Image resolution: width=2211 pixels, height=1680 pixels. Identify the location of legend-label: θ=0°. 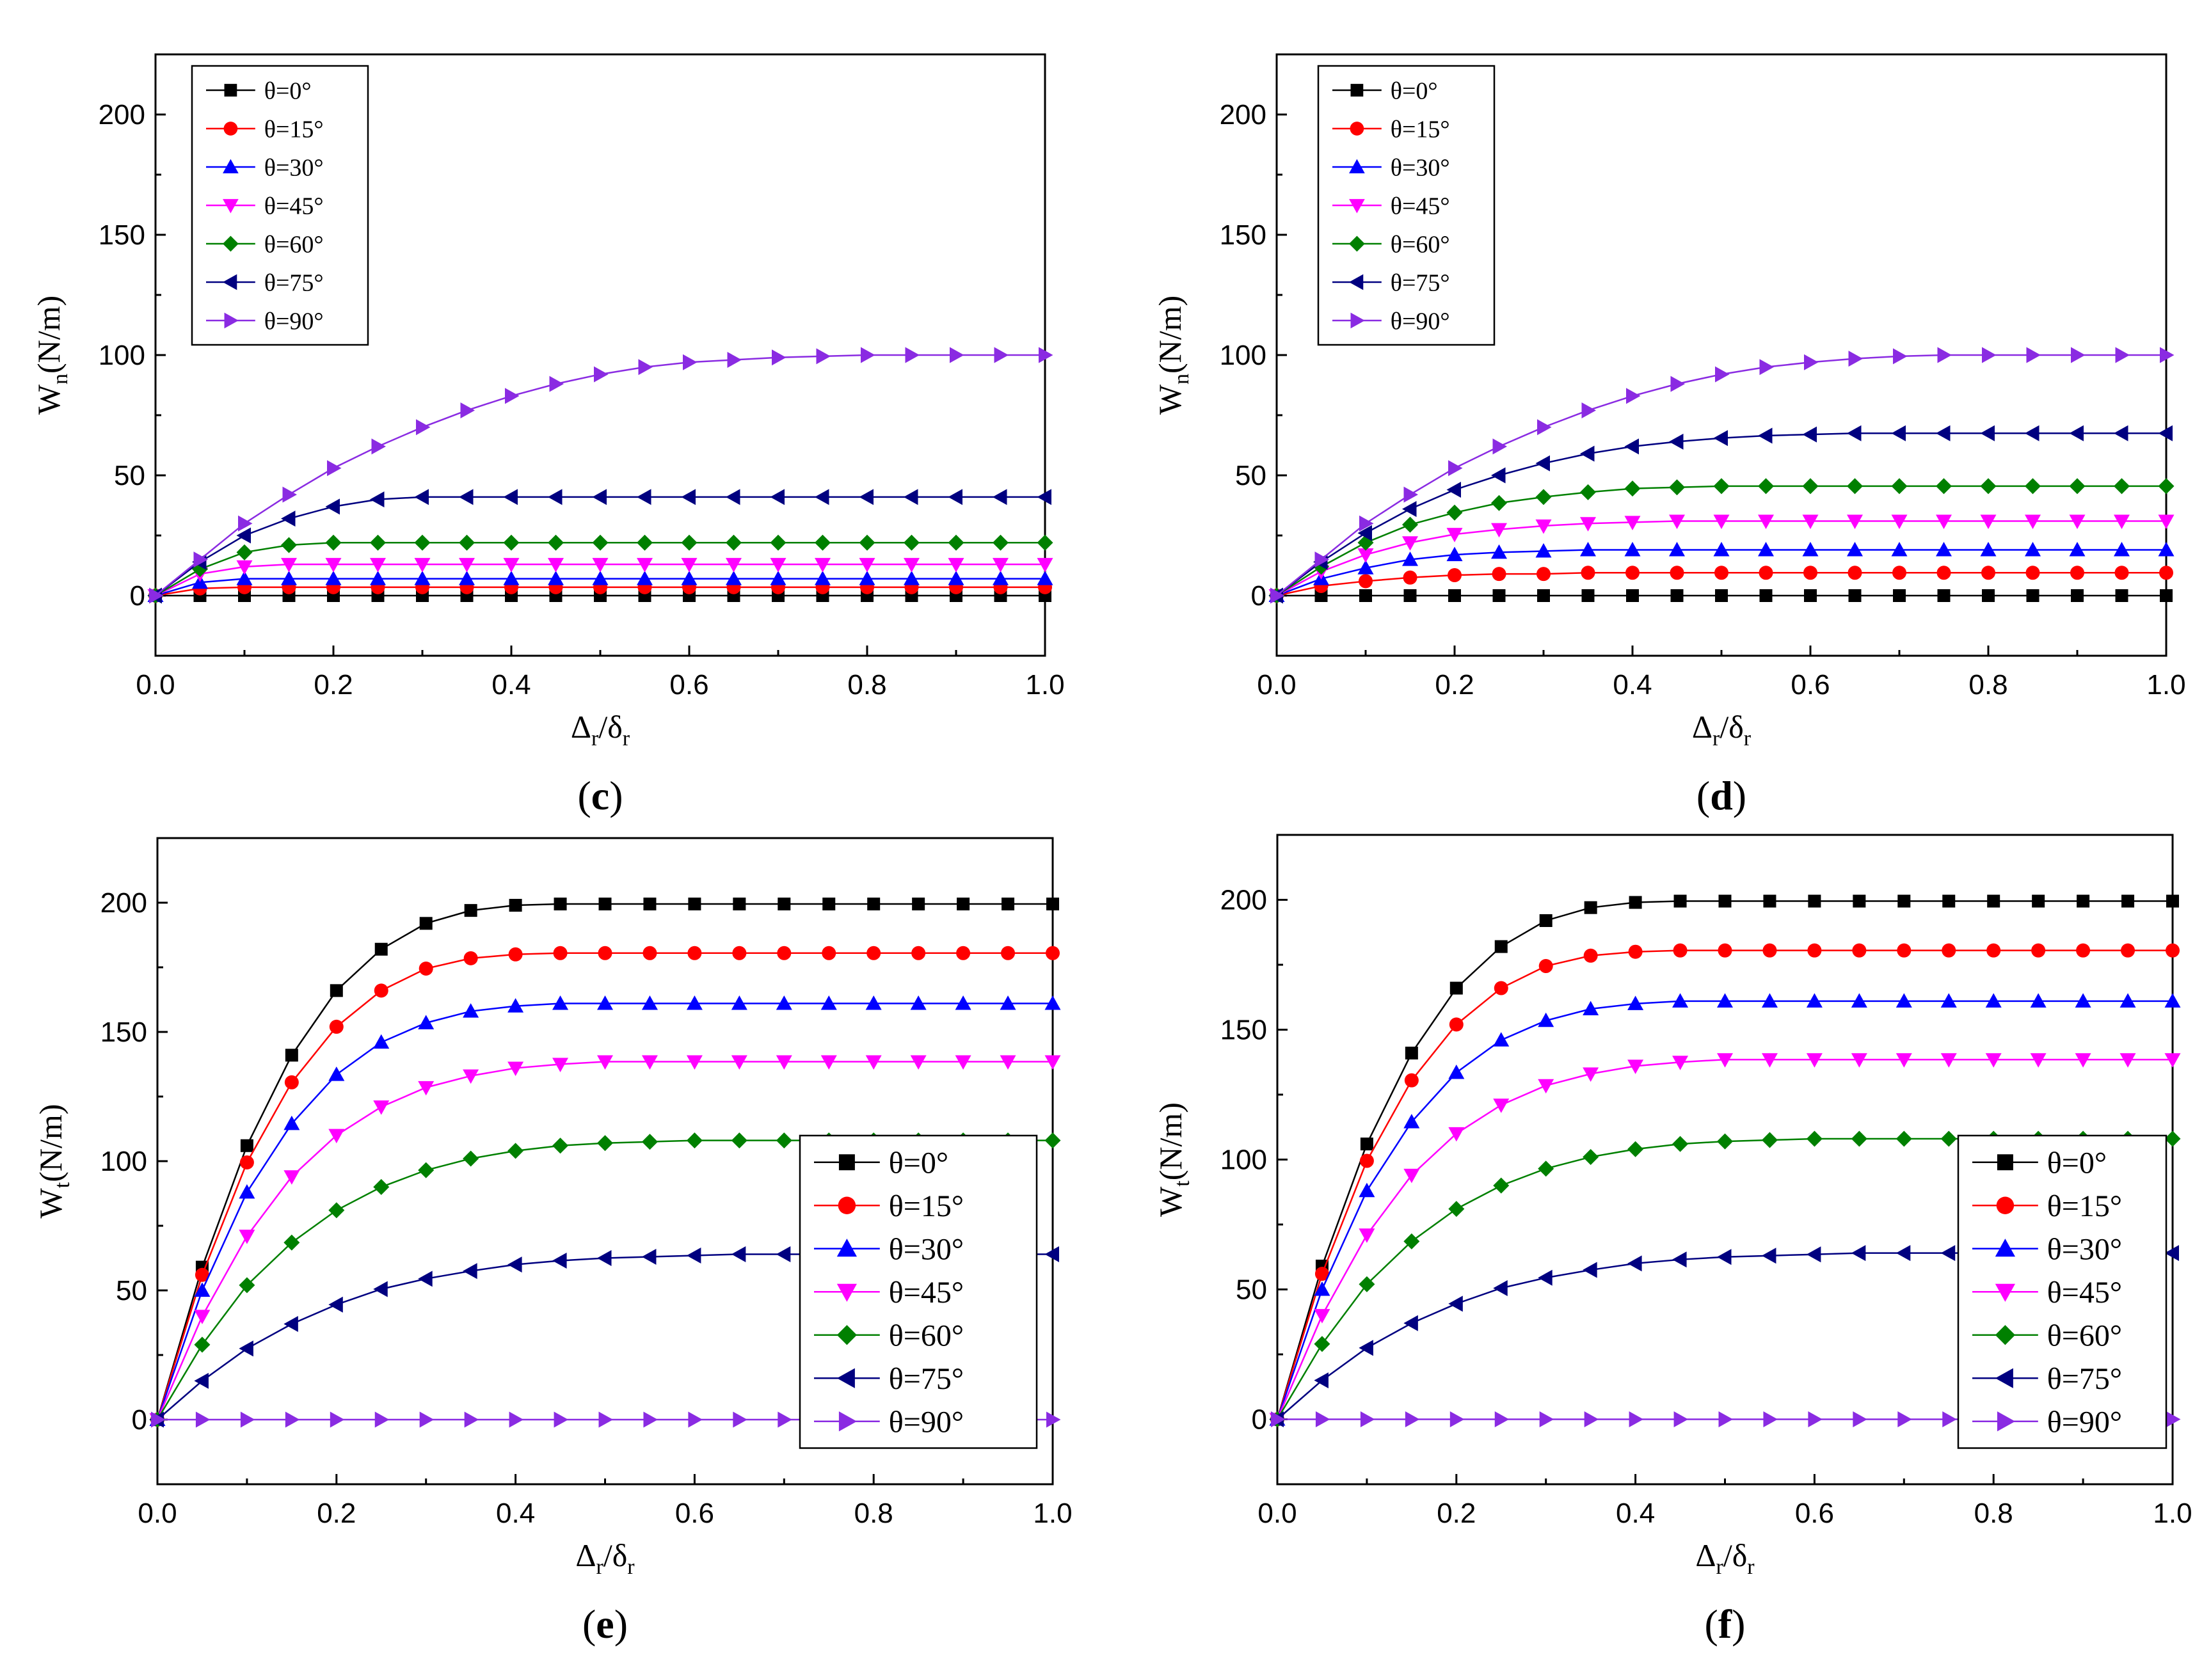
(288, 90).